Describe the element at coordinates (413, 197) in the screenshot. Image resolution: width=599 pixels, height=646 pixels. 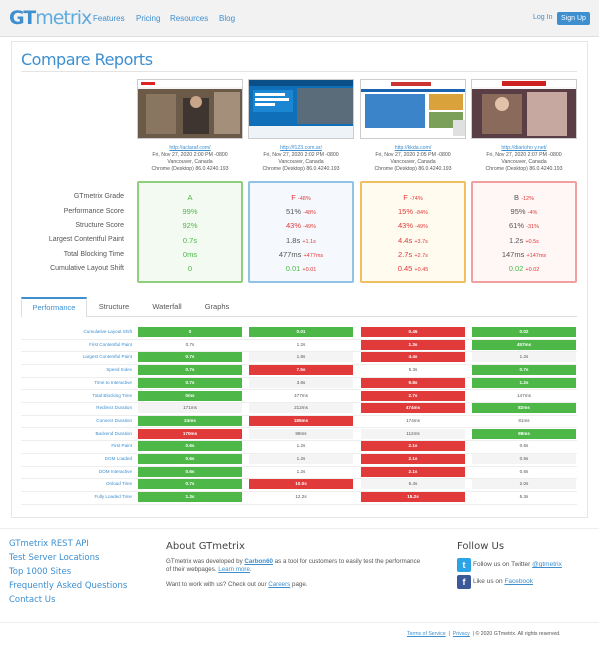
I see `score-value: F -74%` at that location.